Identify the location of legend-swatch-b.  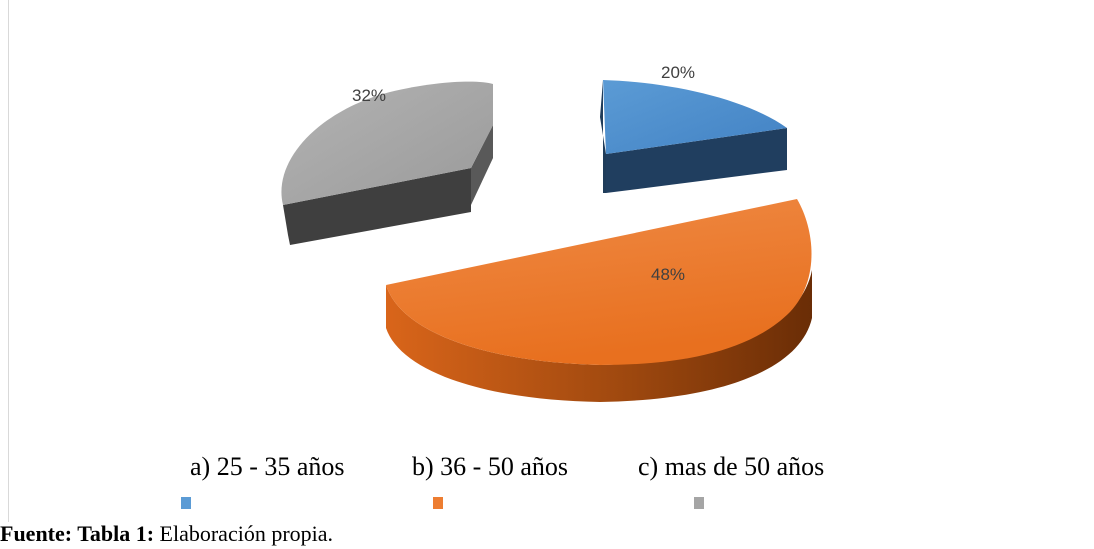
(438, 503).